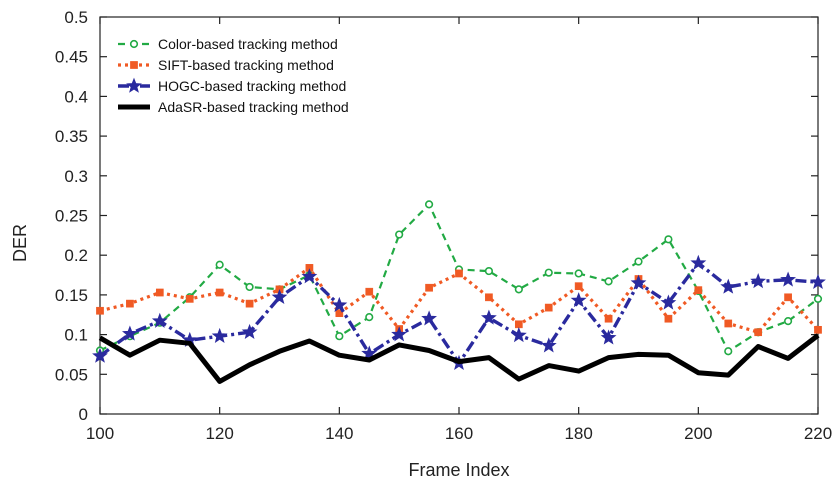 The height and width of the screenshot is (487, 832). I want to click on x-tick-label: 160, so click(459, 433).